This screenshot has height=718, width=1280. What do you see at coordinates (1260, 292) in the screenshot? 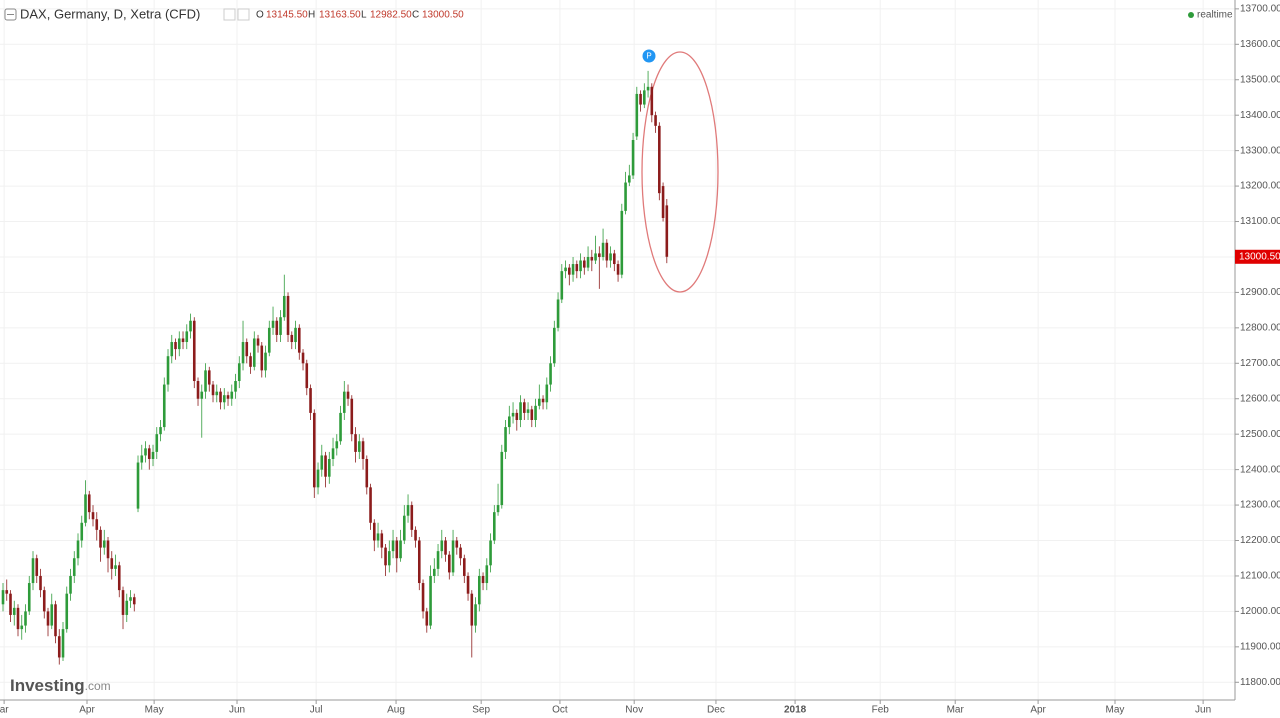
I see `y-tick-label: 12900.00` at bounding box center [1260, 292].